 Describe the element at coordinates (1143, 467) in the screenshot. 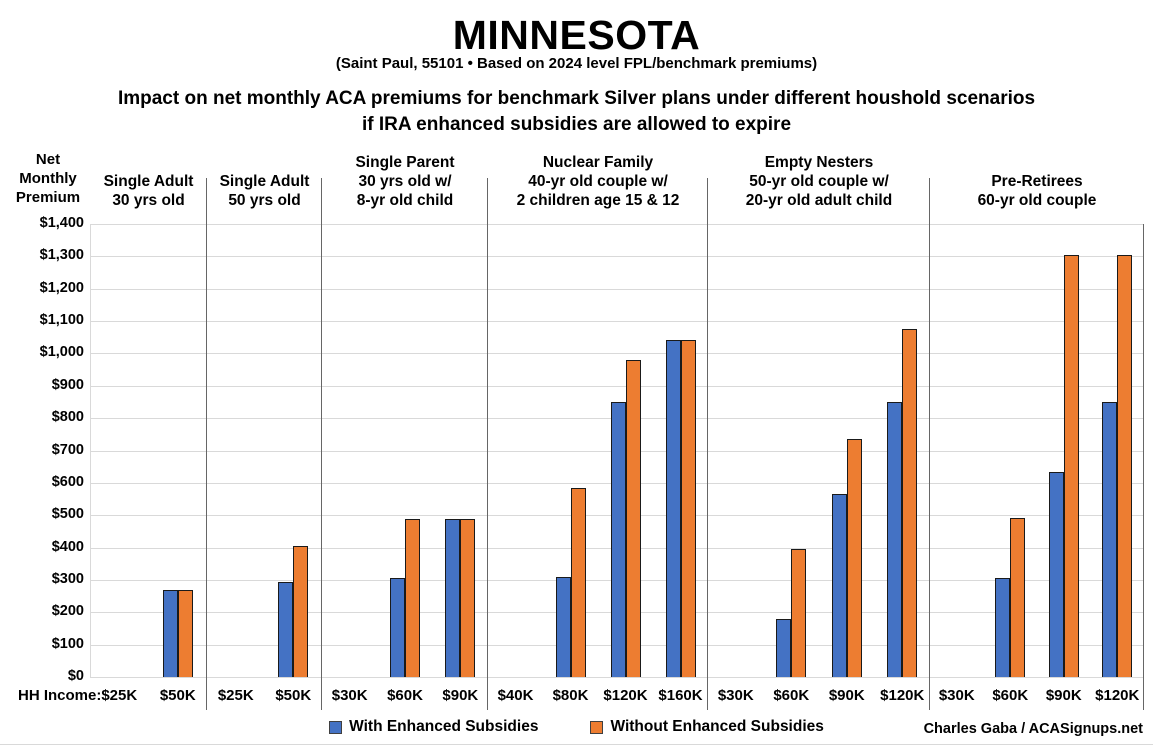

I see `plot-right-border` at that location.